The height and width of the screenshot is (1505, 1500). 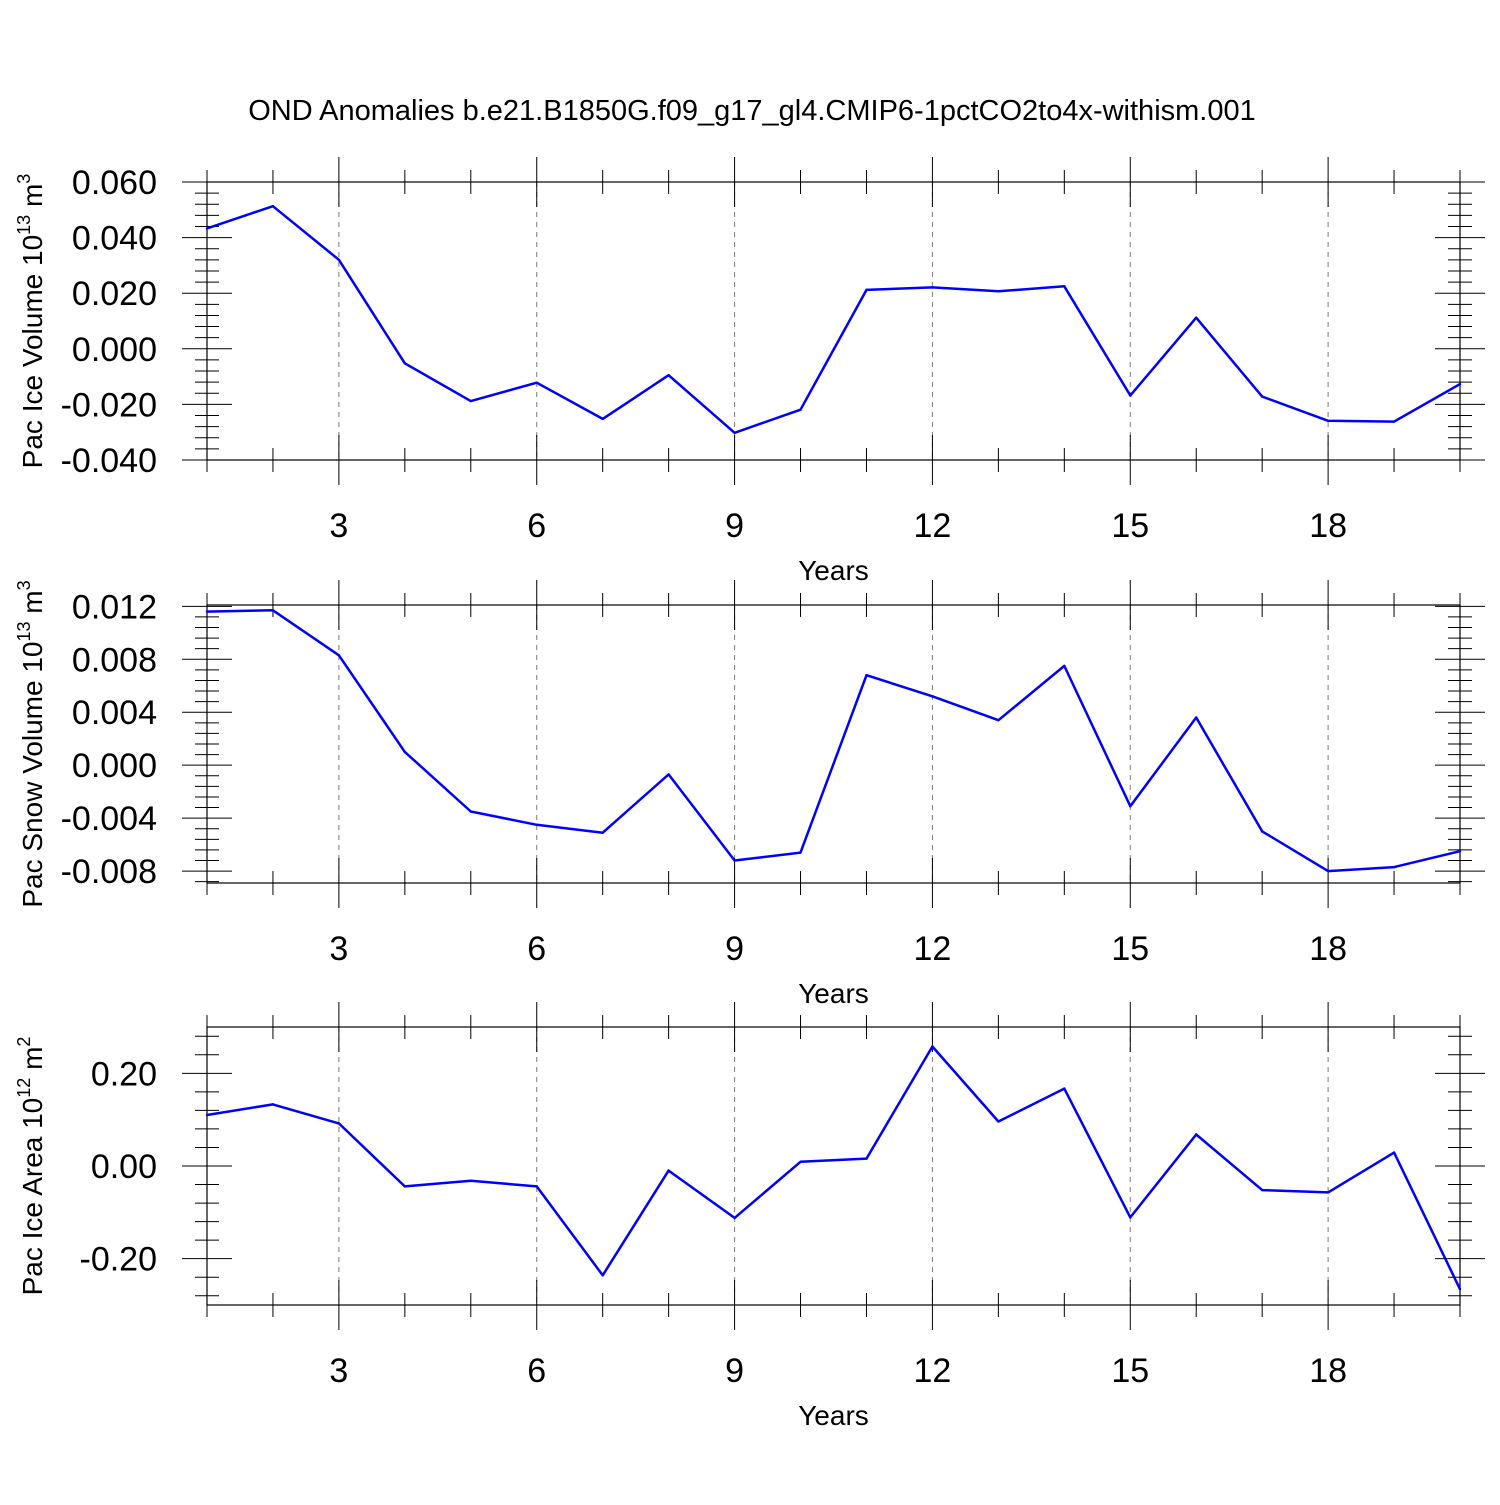 What do you see at coordinates (114, 713) in the screenshot?
I see `y-tick-label: 0.004` at bounding box center [114, 713].